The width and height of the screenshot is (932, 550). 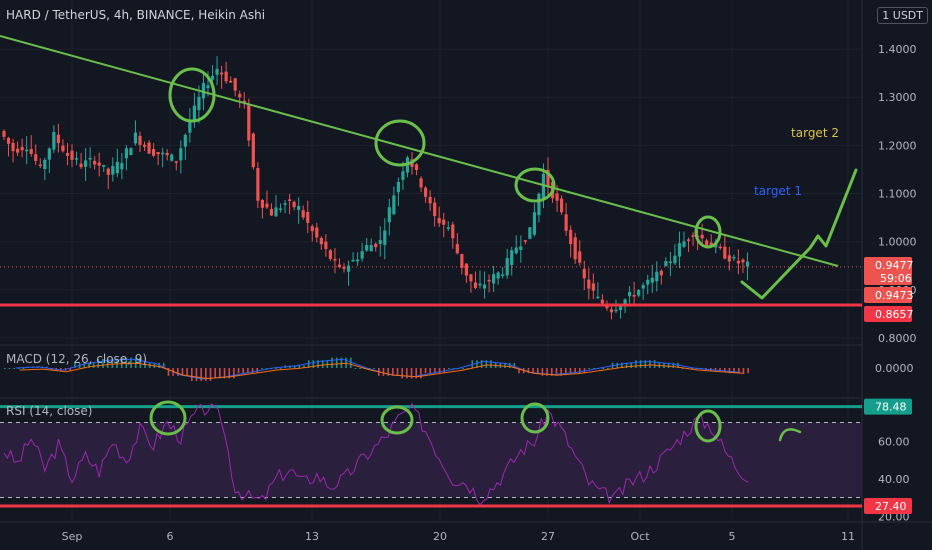 I want to click on price-label-value: 0.8657, so click(x=894, y=314).